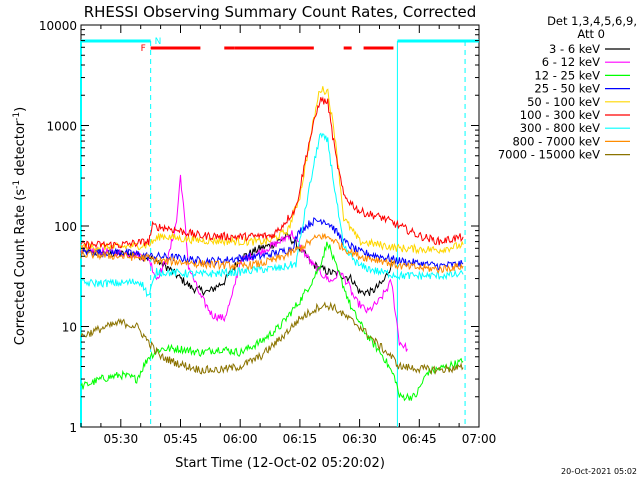 This screenshot has width=640, height=480. What do you see at coordinates (180, 439) in the screenshot?
I see `x-tick-label: 05:45` at bounding box center [180, 439].